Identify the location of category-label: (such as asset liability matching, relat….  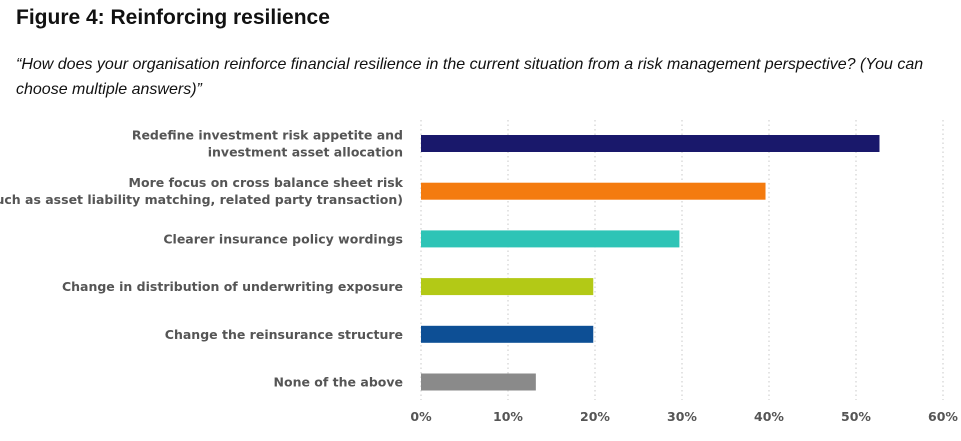
(201, 199).